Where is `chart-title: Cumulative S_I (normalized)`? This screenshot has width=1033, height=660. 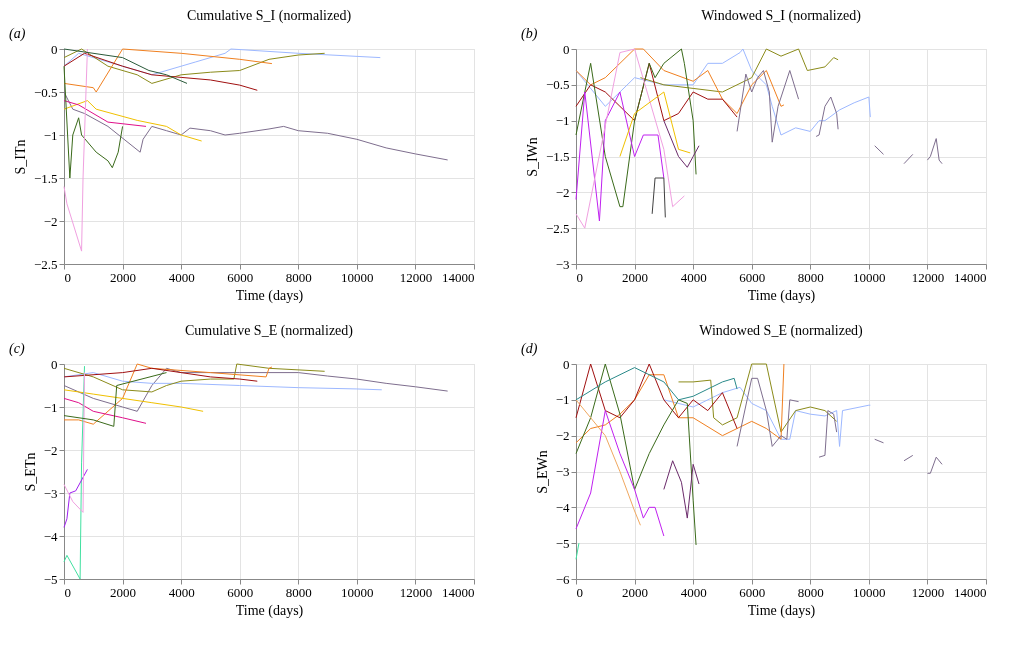
chart-title: Cumulative S_I (normalized) is located at coordinates (269, 16).